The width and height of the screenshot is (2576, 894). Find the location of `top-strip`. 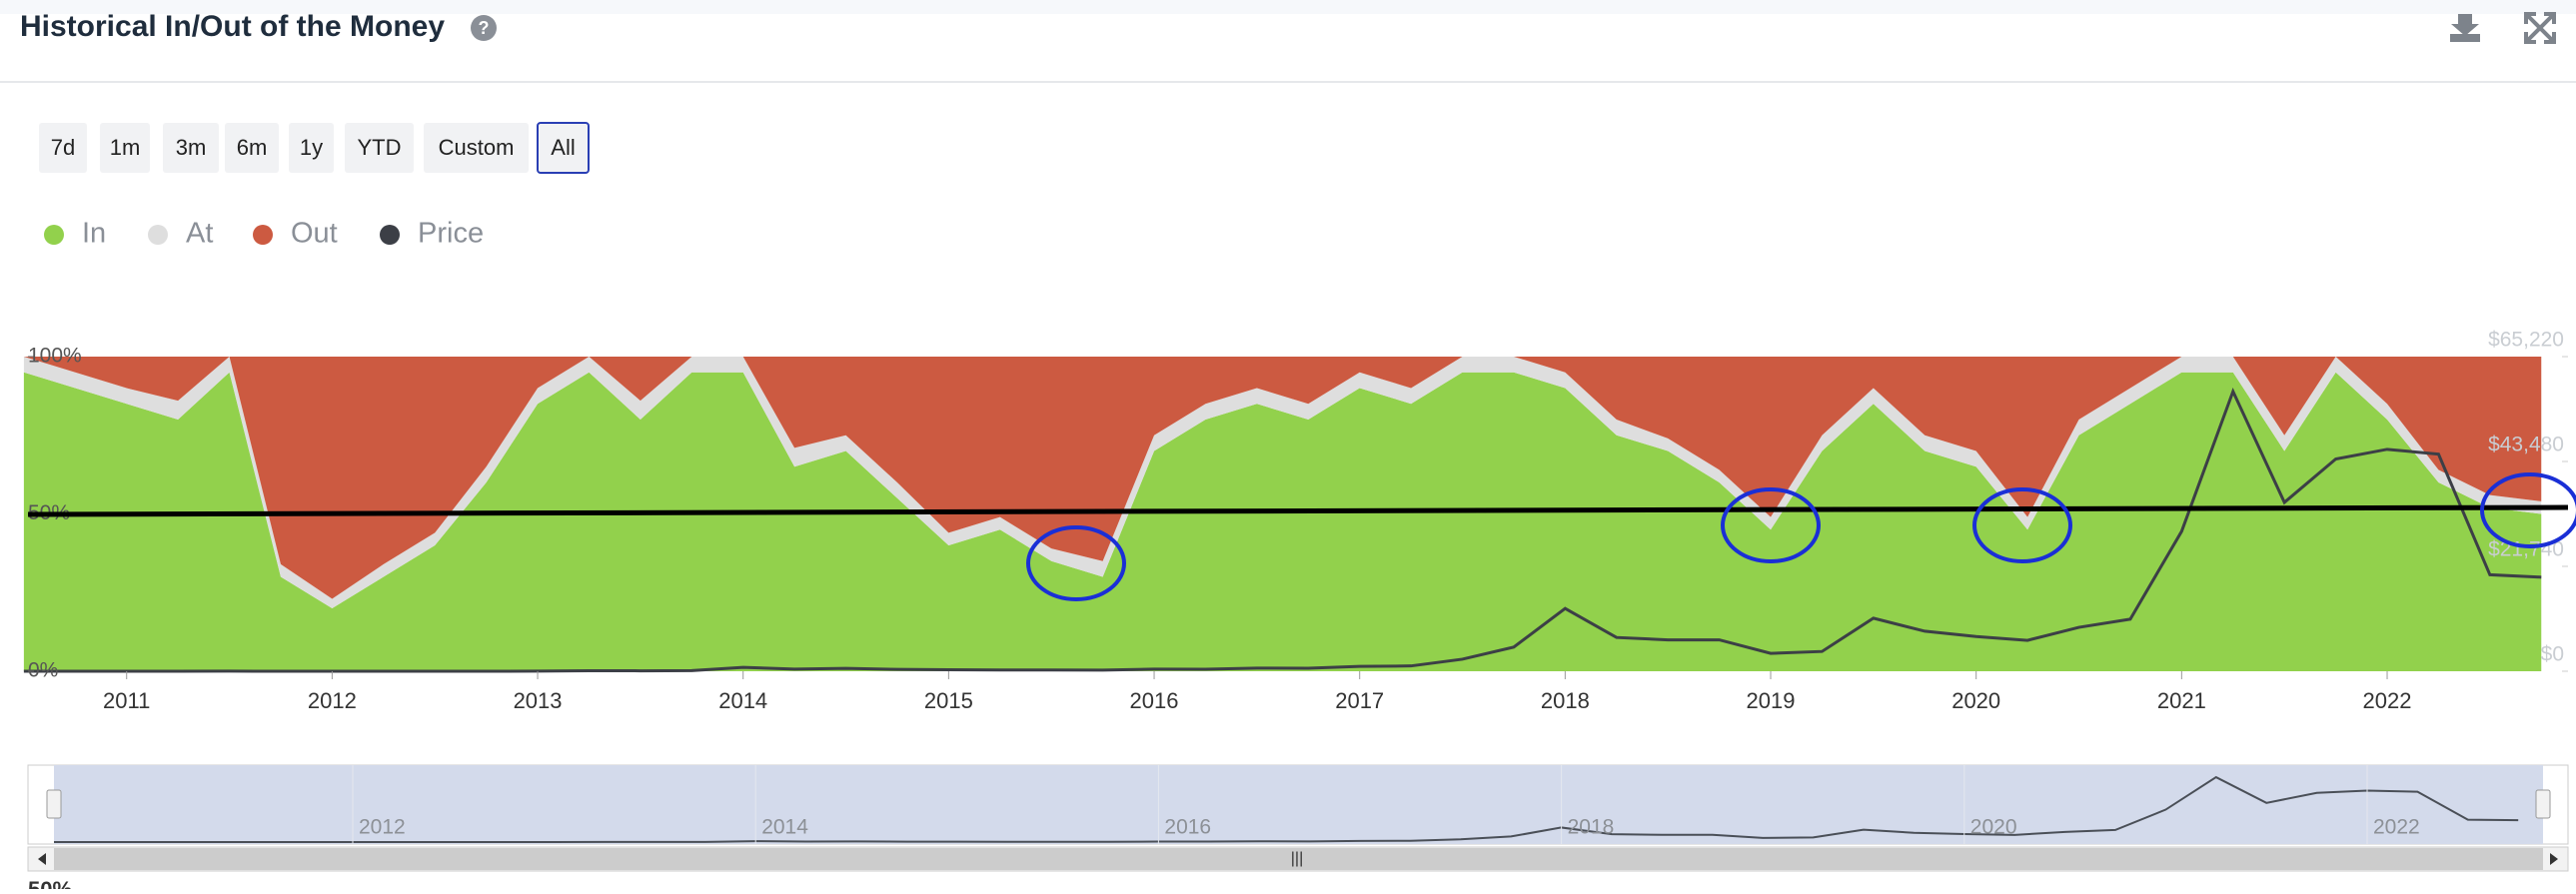

top-strip is located at coordinates (1288, 7).